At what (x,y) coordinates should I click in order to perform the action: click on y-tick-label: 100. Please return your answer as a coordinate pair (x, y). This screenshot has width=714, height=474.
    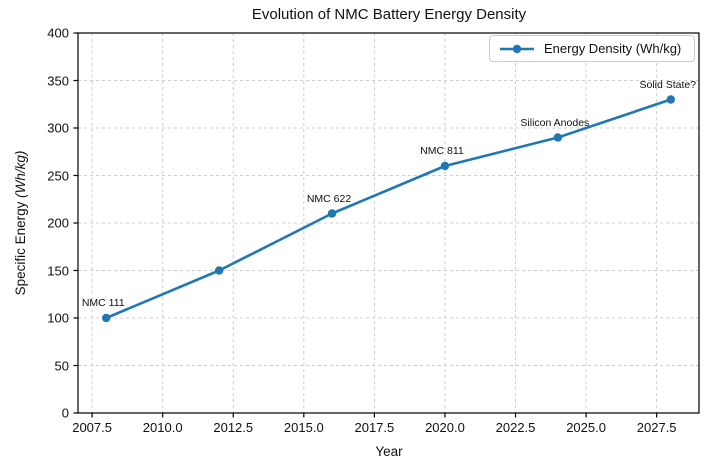
    Looking at the image, I should click on (58, 318).